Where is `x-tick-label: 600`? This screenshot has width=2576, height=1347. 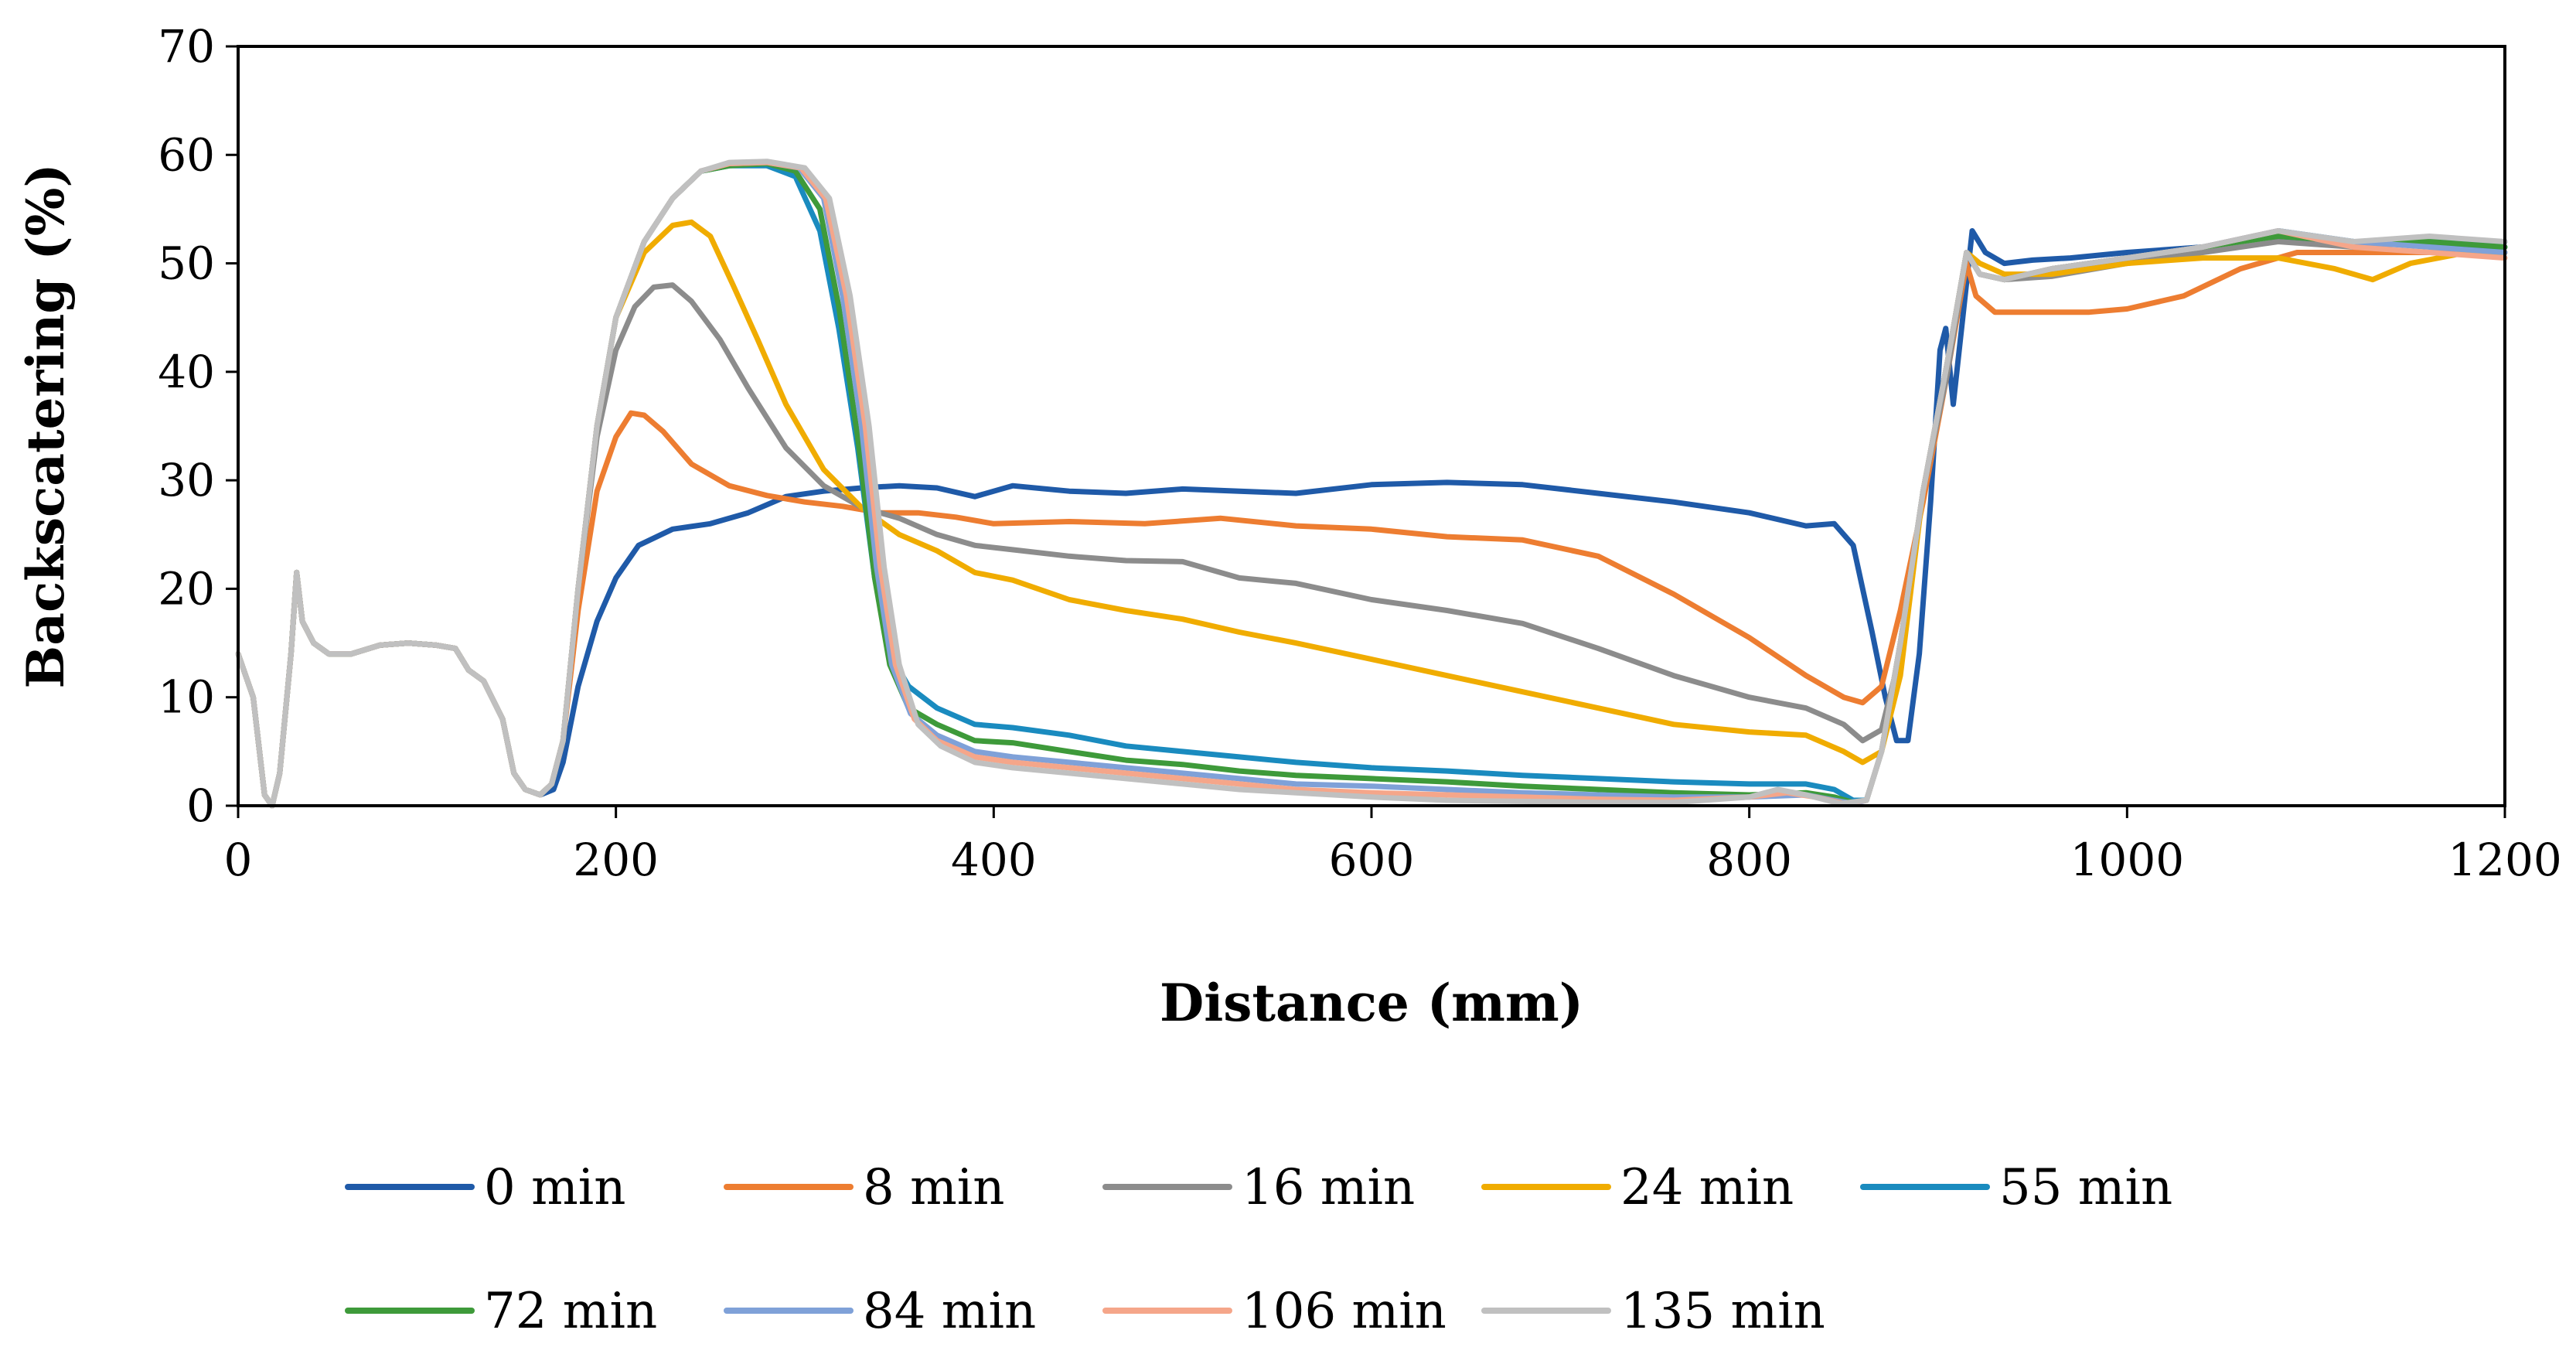
x-tick-label: 600 is located at coordinates (1372, 860).